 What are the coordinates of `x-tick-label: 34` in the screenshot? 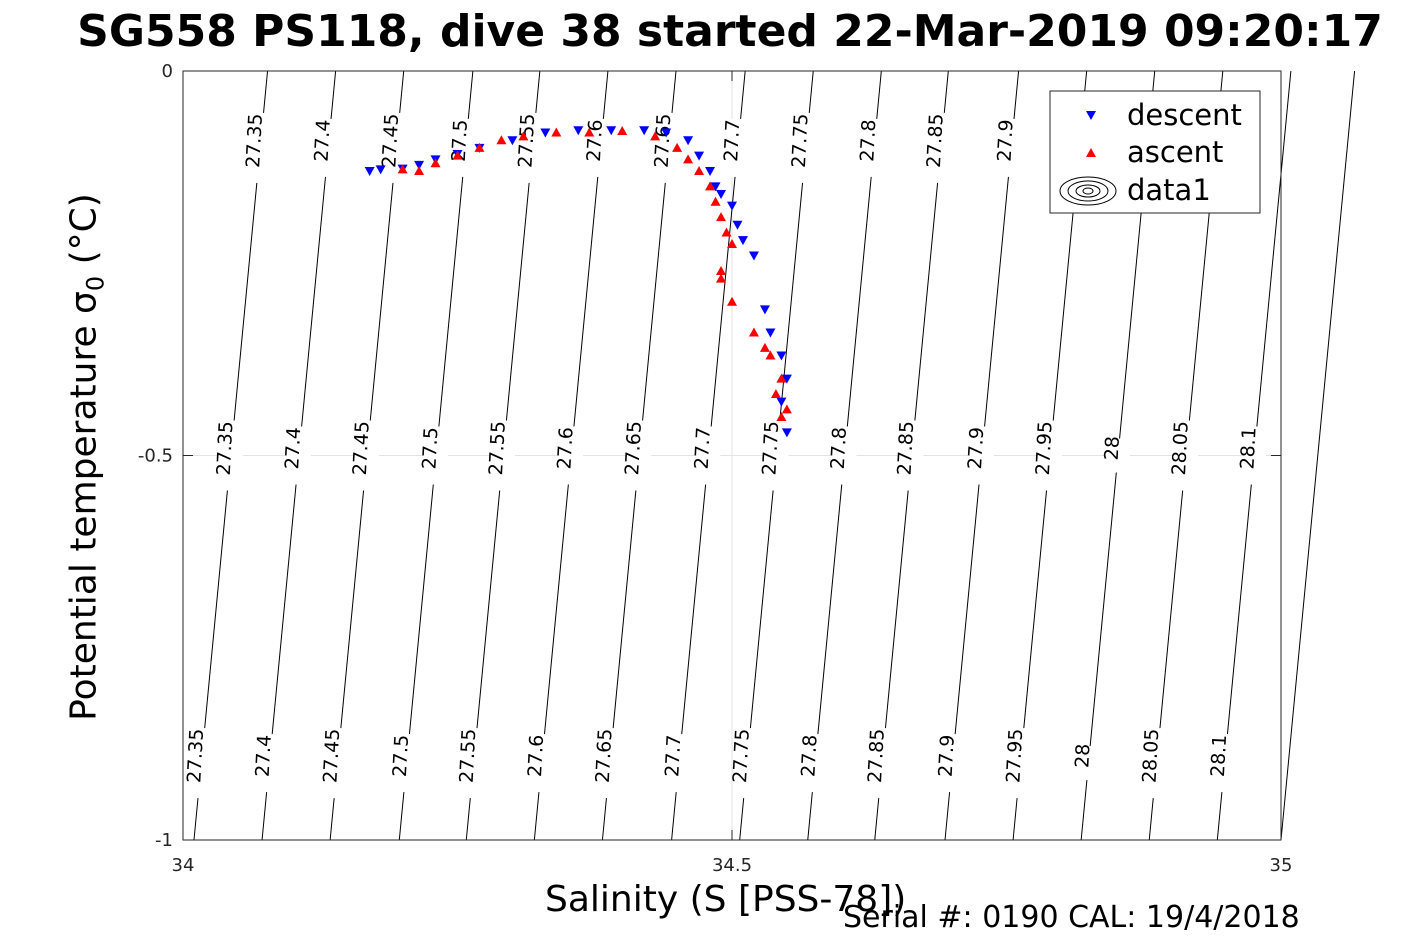 It's located at (183, 865).